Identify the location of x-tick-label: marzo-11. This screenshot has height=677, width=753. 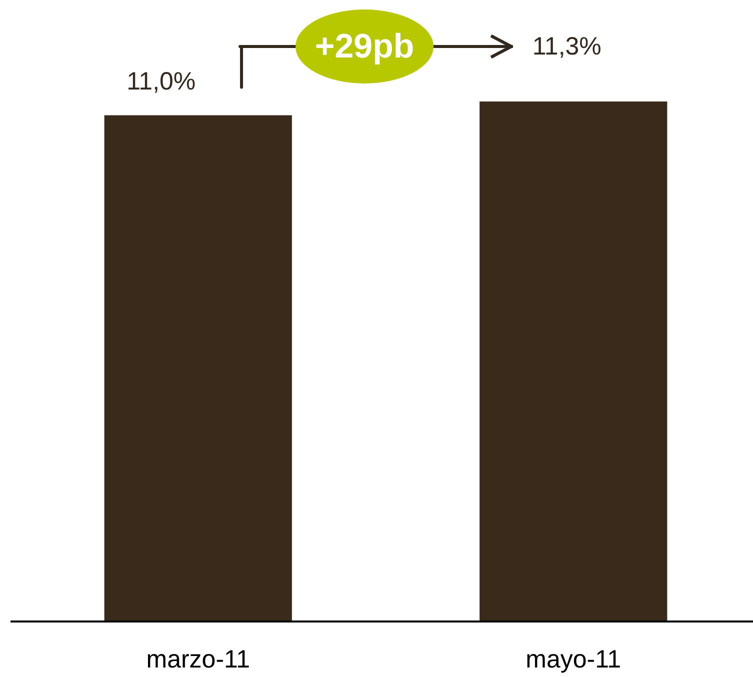
(198, 660).